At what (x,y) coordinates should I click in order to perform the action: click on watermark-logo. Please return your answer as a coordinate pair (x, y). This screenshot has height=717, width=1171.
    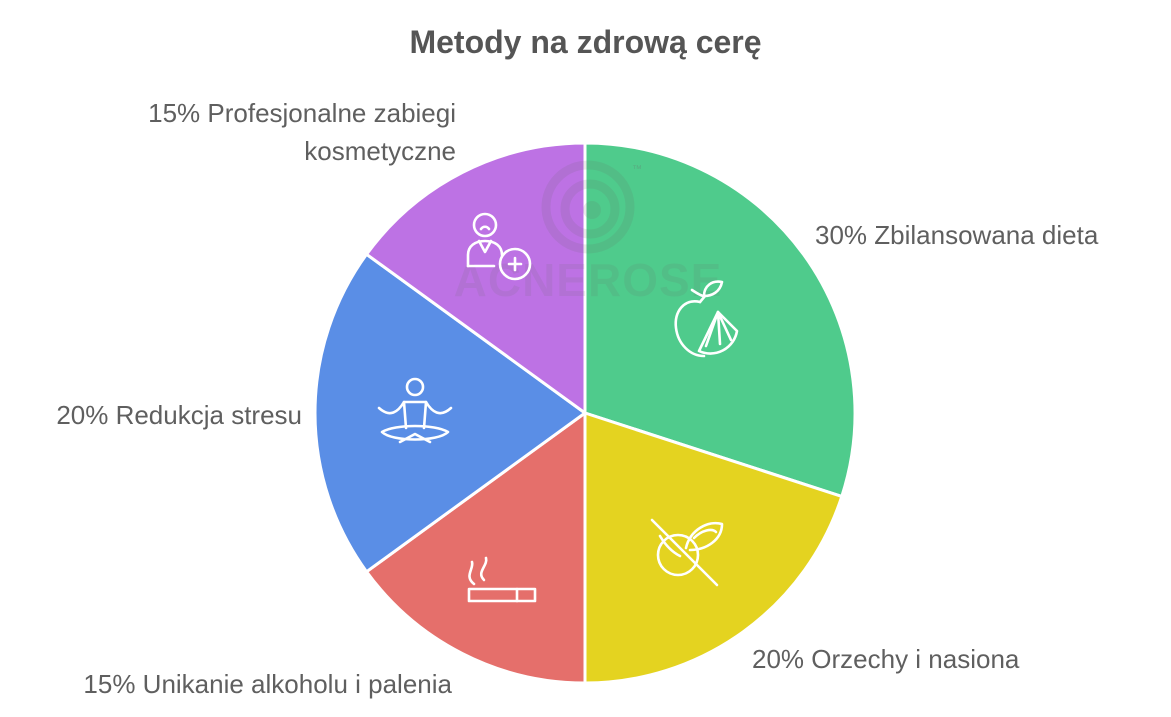
    Looking at the image, I should click on (588, 207).